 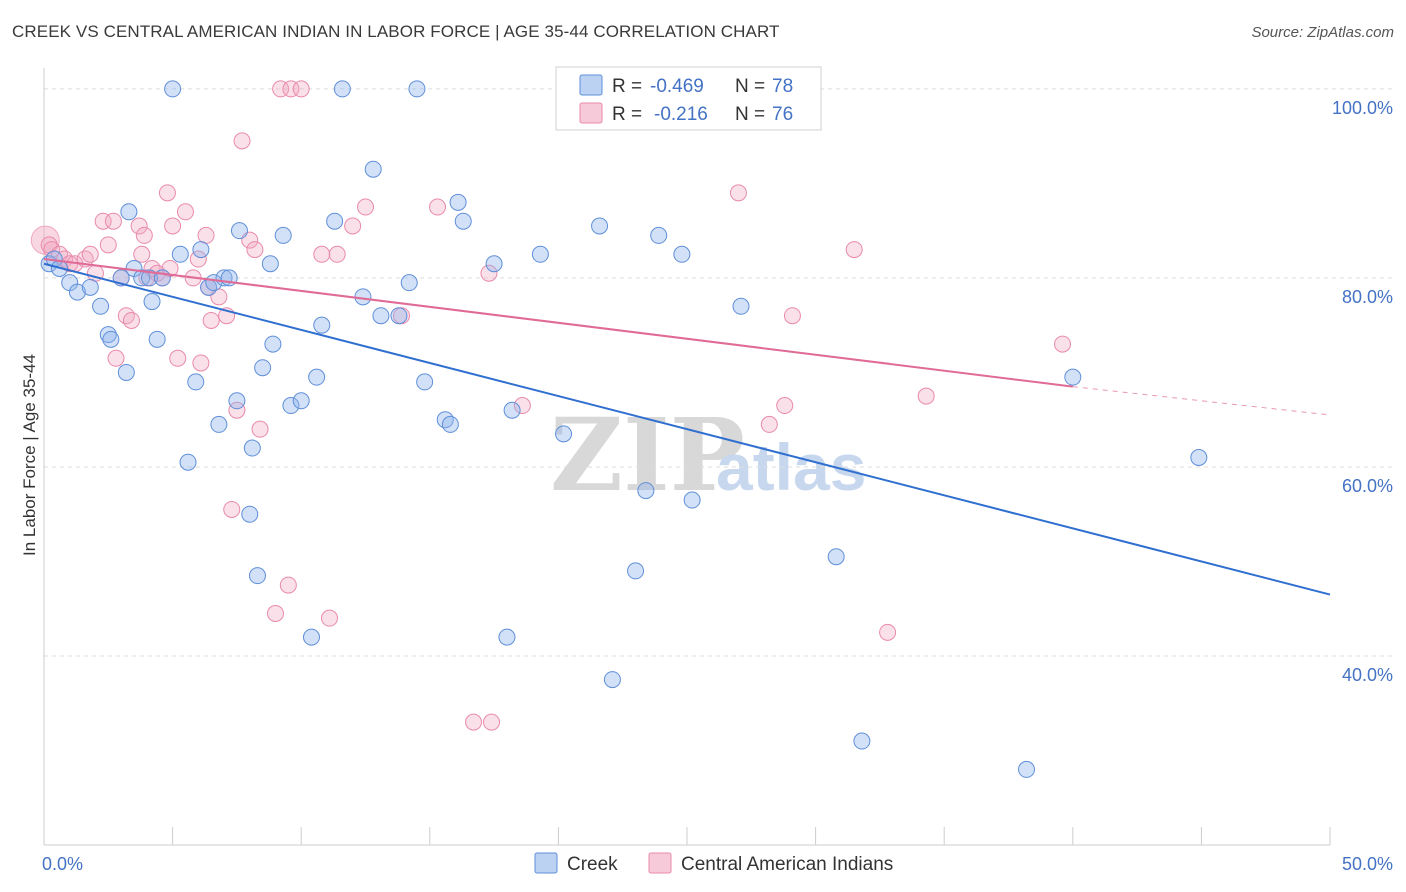 I want to click on bottom-legend-cai: Central American Indians, so click(x=787, y=864).